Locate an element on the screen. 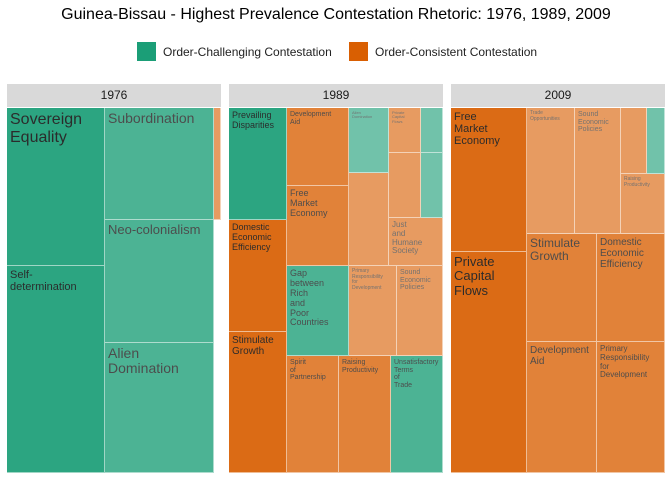 The height and width of the screenshot is (480, 672). facet-strip-1989: 1989 is located at coordinates (336, 95).